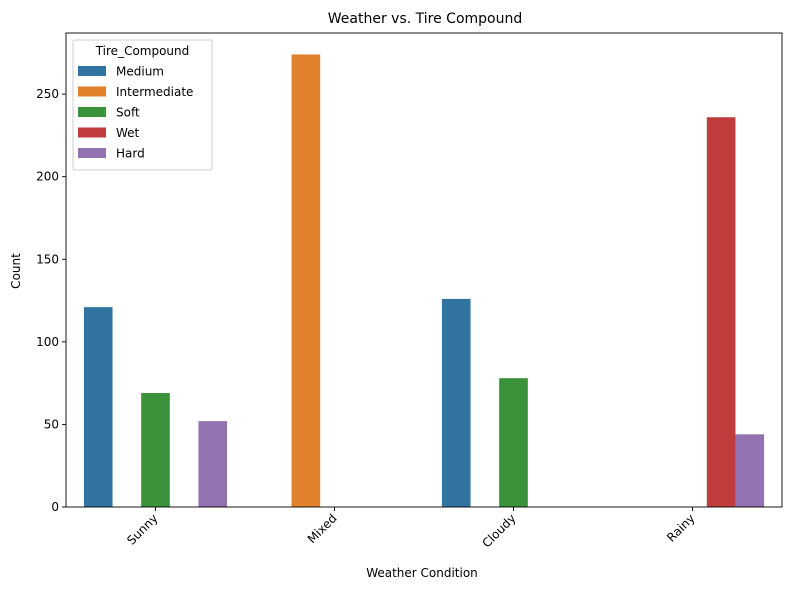  I want to click on legend-swatch-intermediate, so click(92, 91).